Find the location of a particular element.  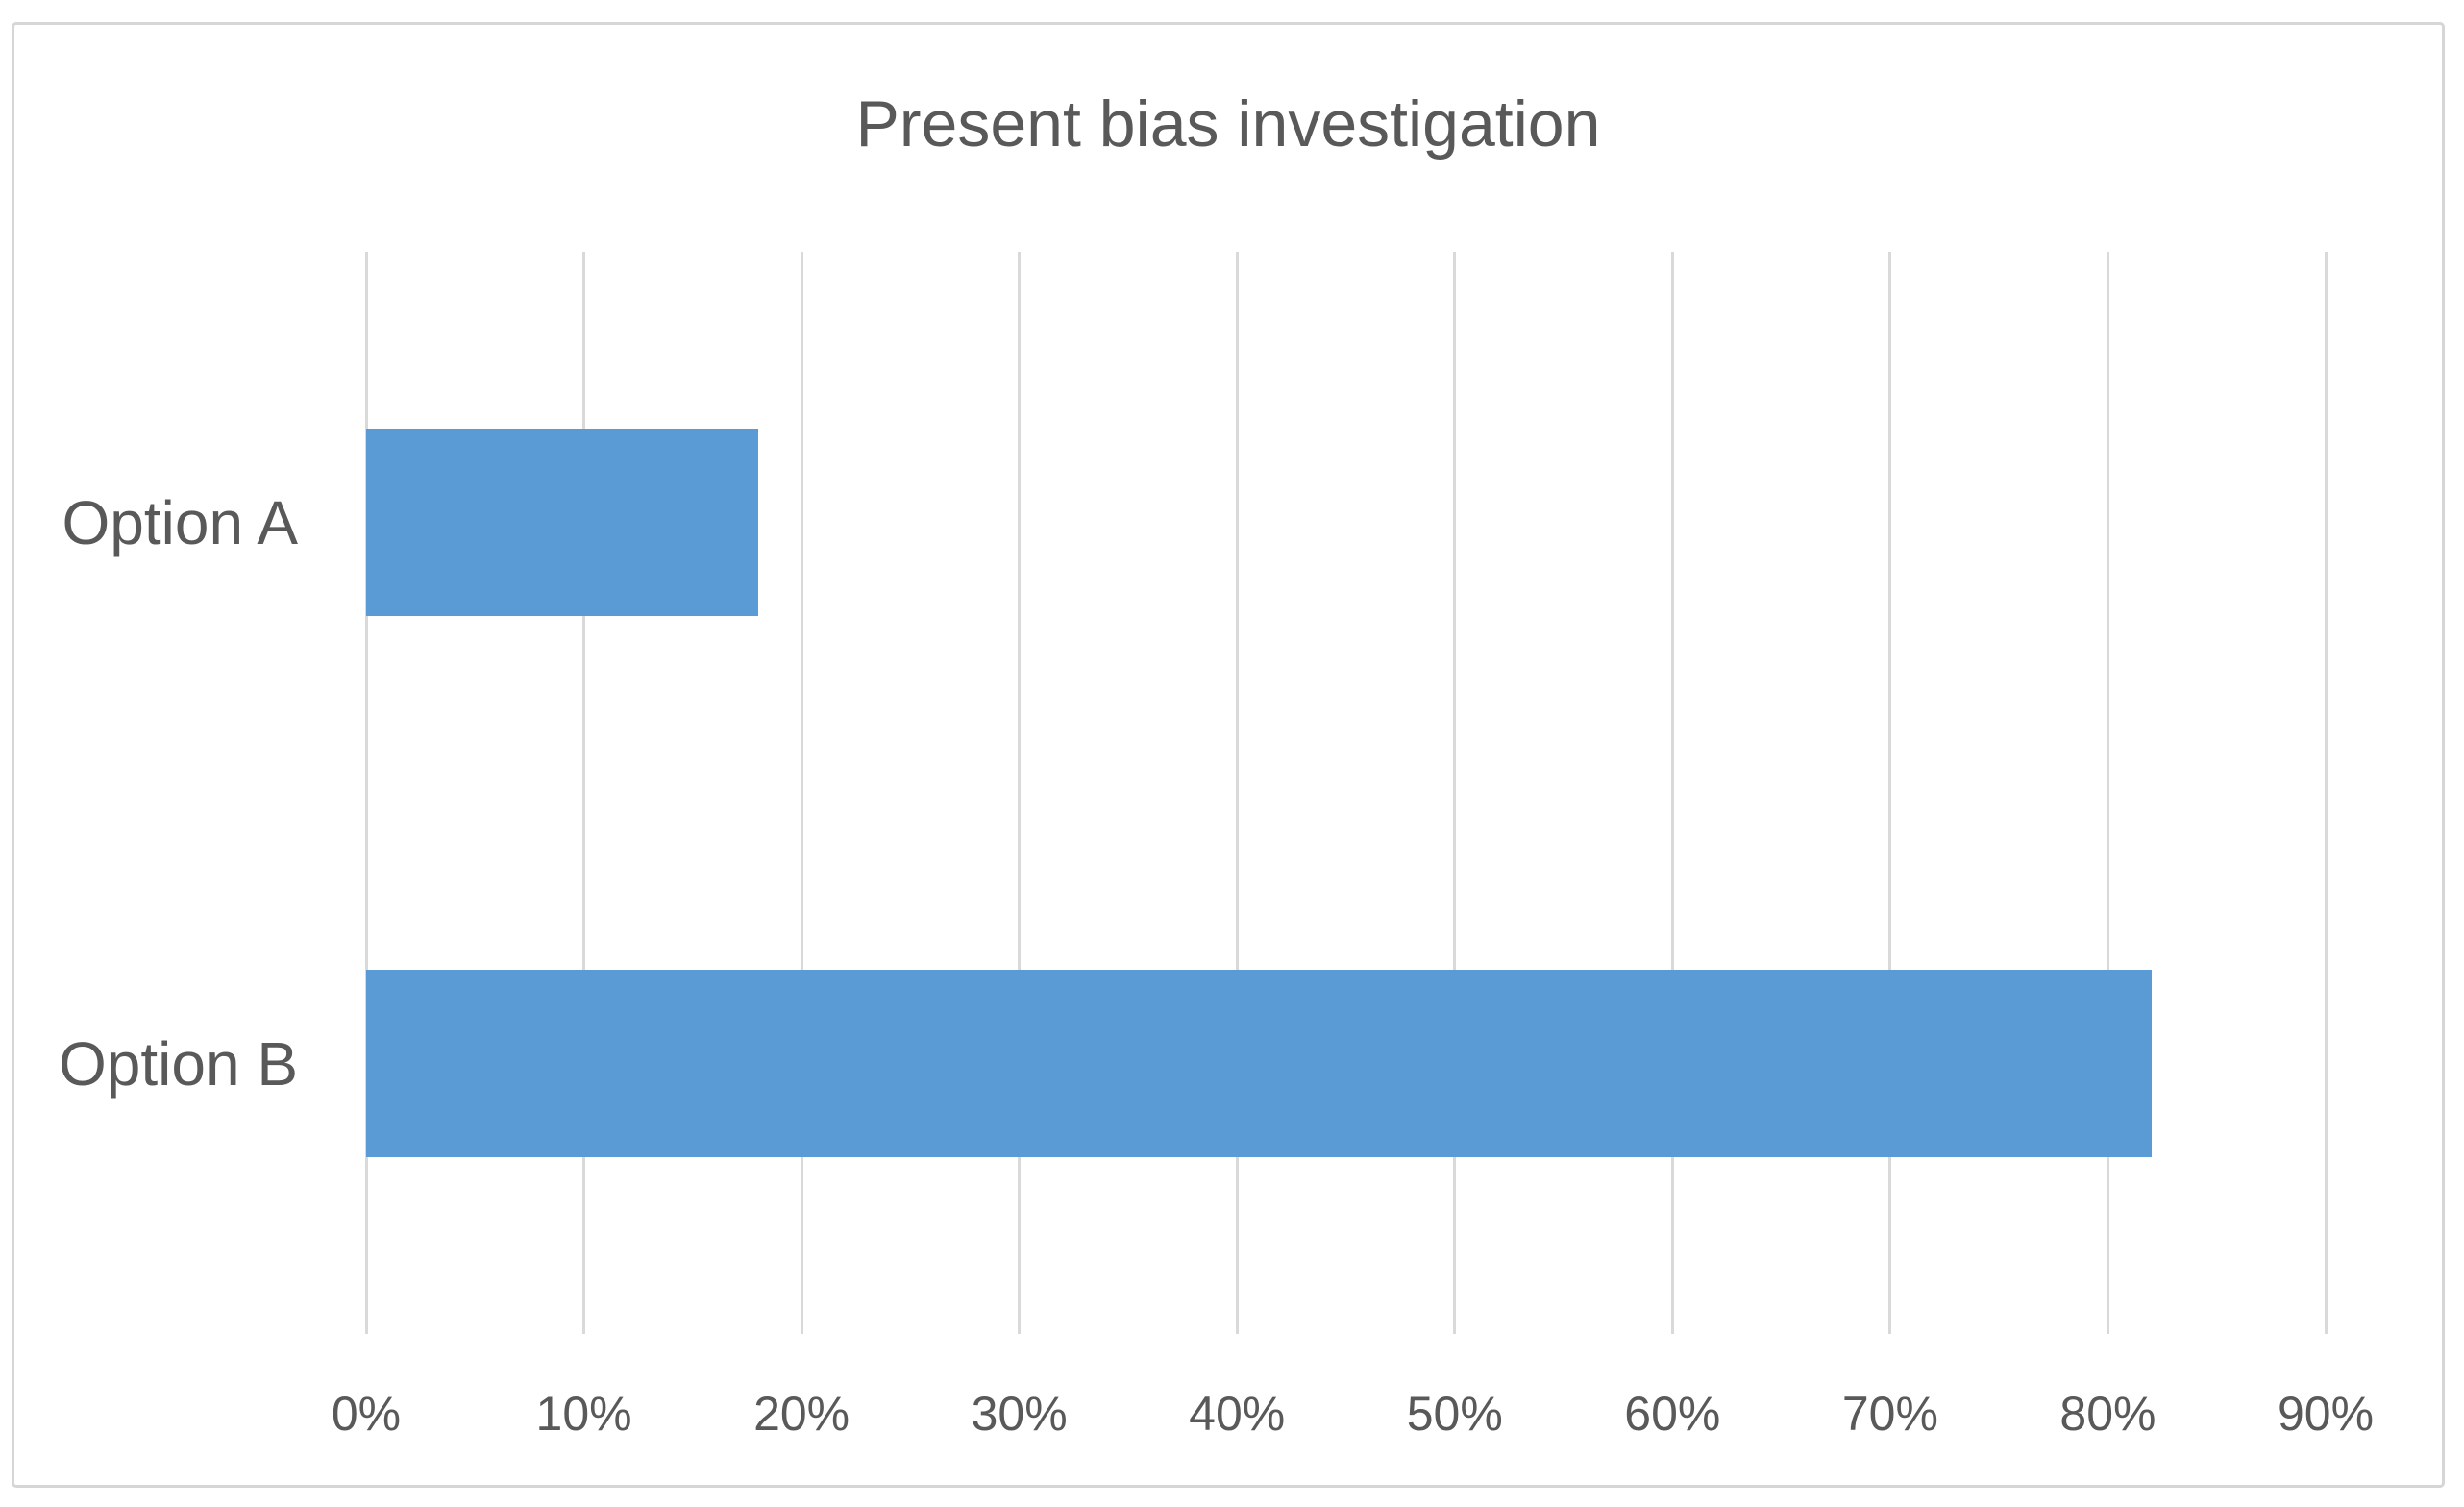

x-axis-tick-label: 40% is located at coordinates (1237, 1414).